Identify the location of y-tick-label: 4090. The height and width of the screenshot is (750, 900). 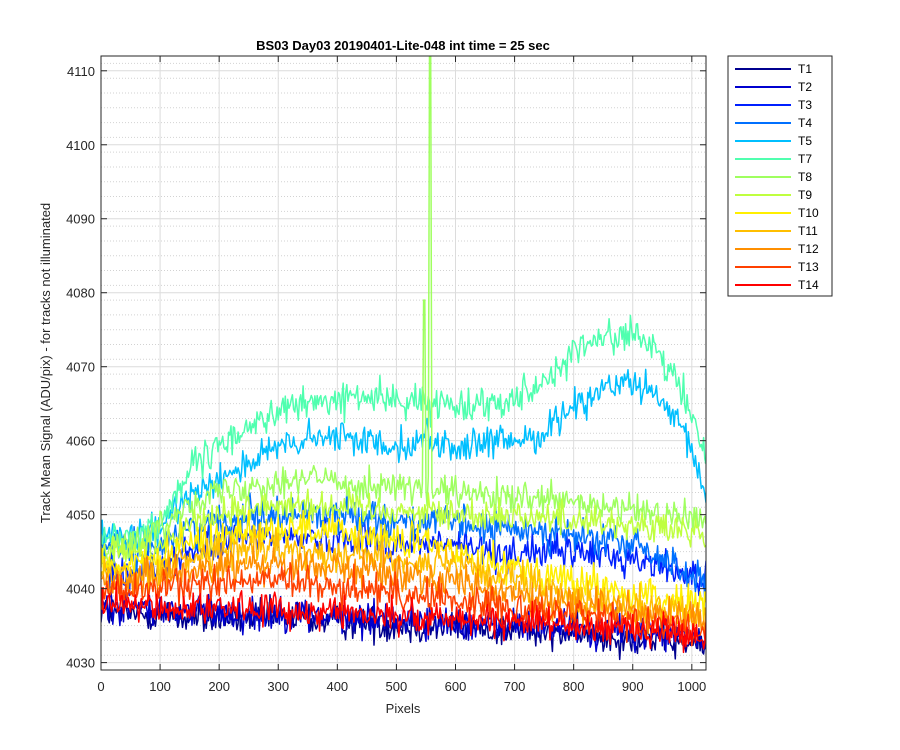
(80, 219).